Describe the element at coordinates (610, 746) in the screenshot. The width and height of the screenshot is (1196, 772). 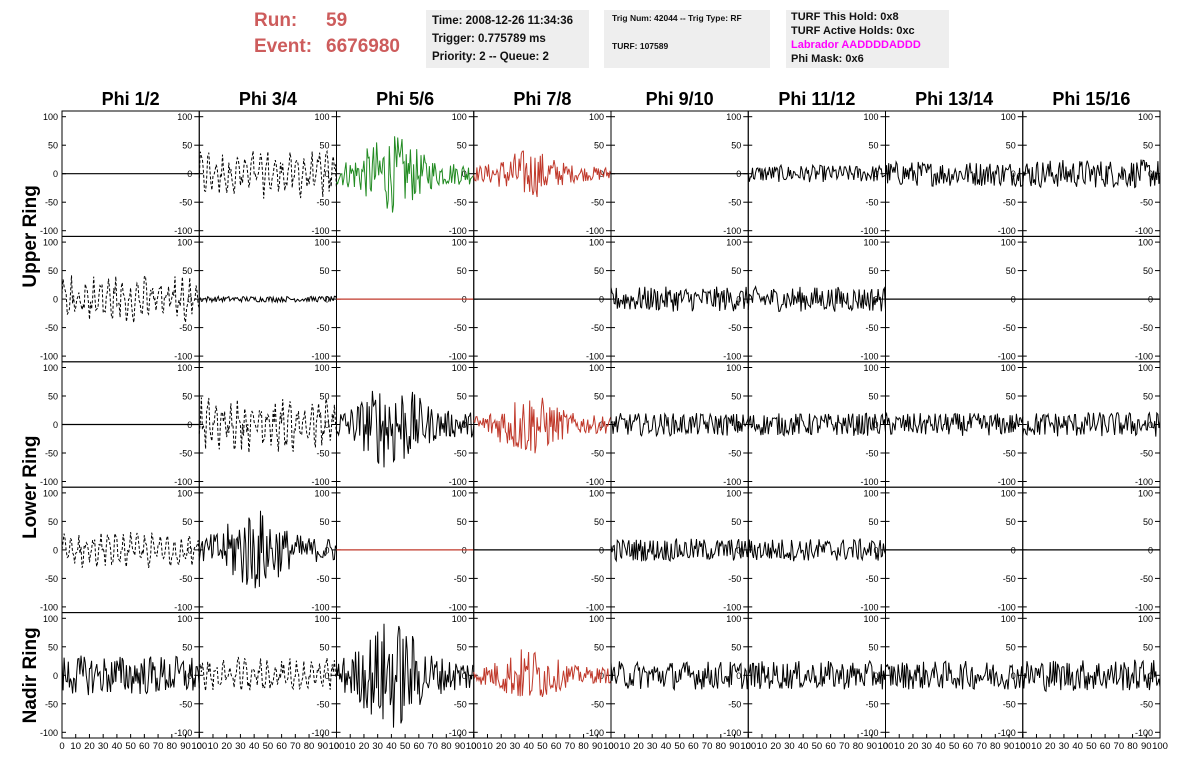
I see `x-tick-label: 0` at that location.